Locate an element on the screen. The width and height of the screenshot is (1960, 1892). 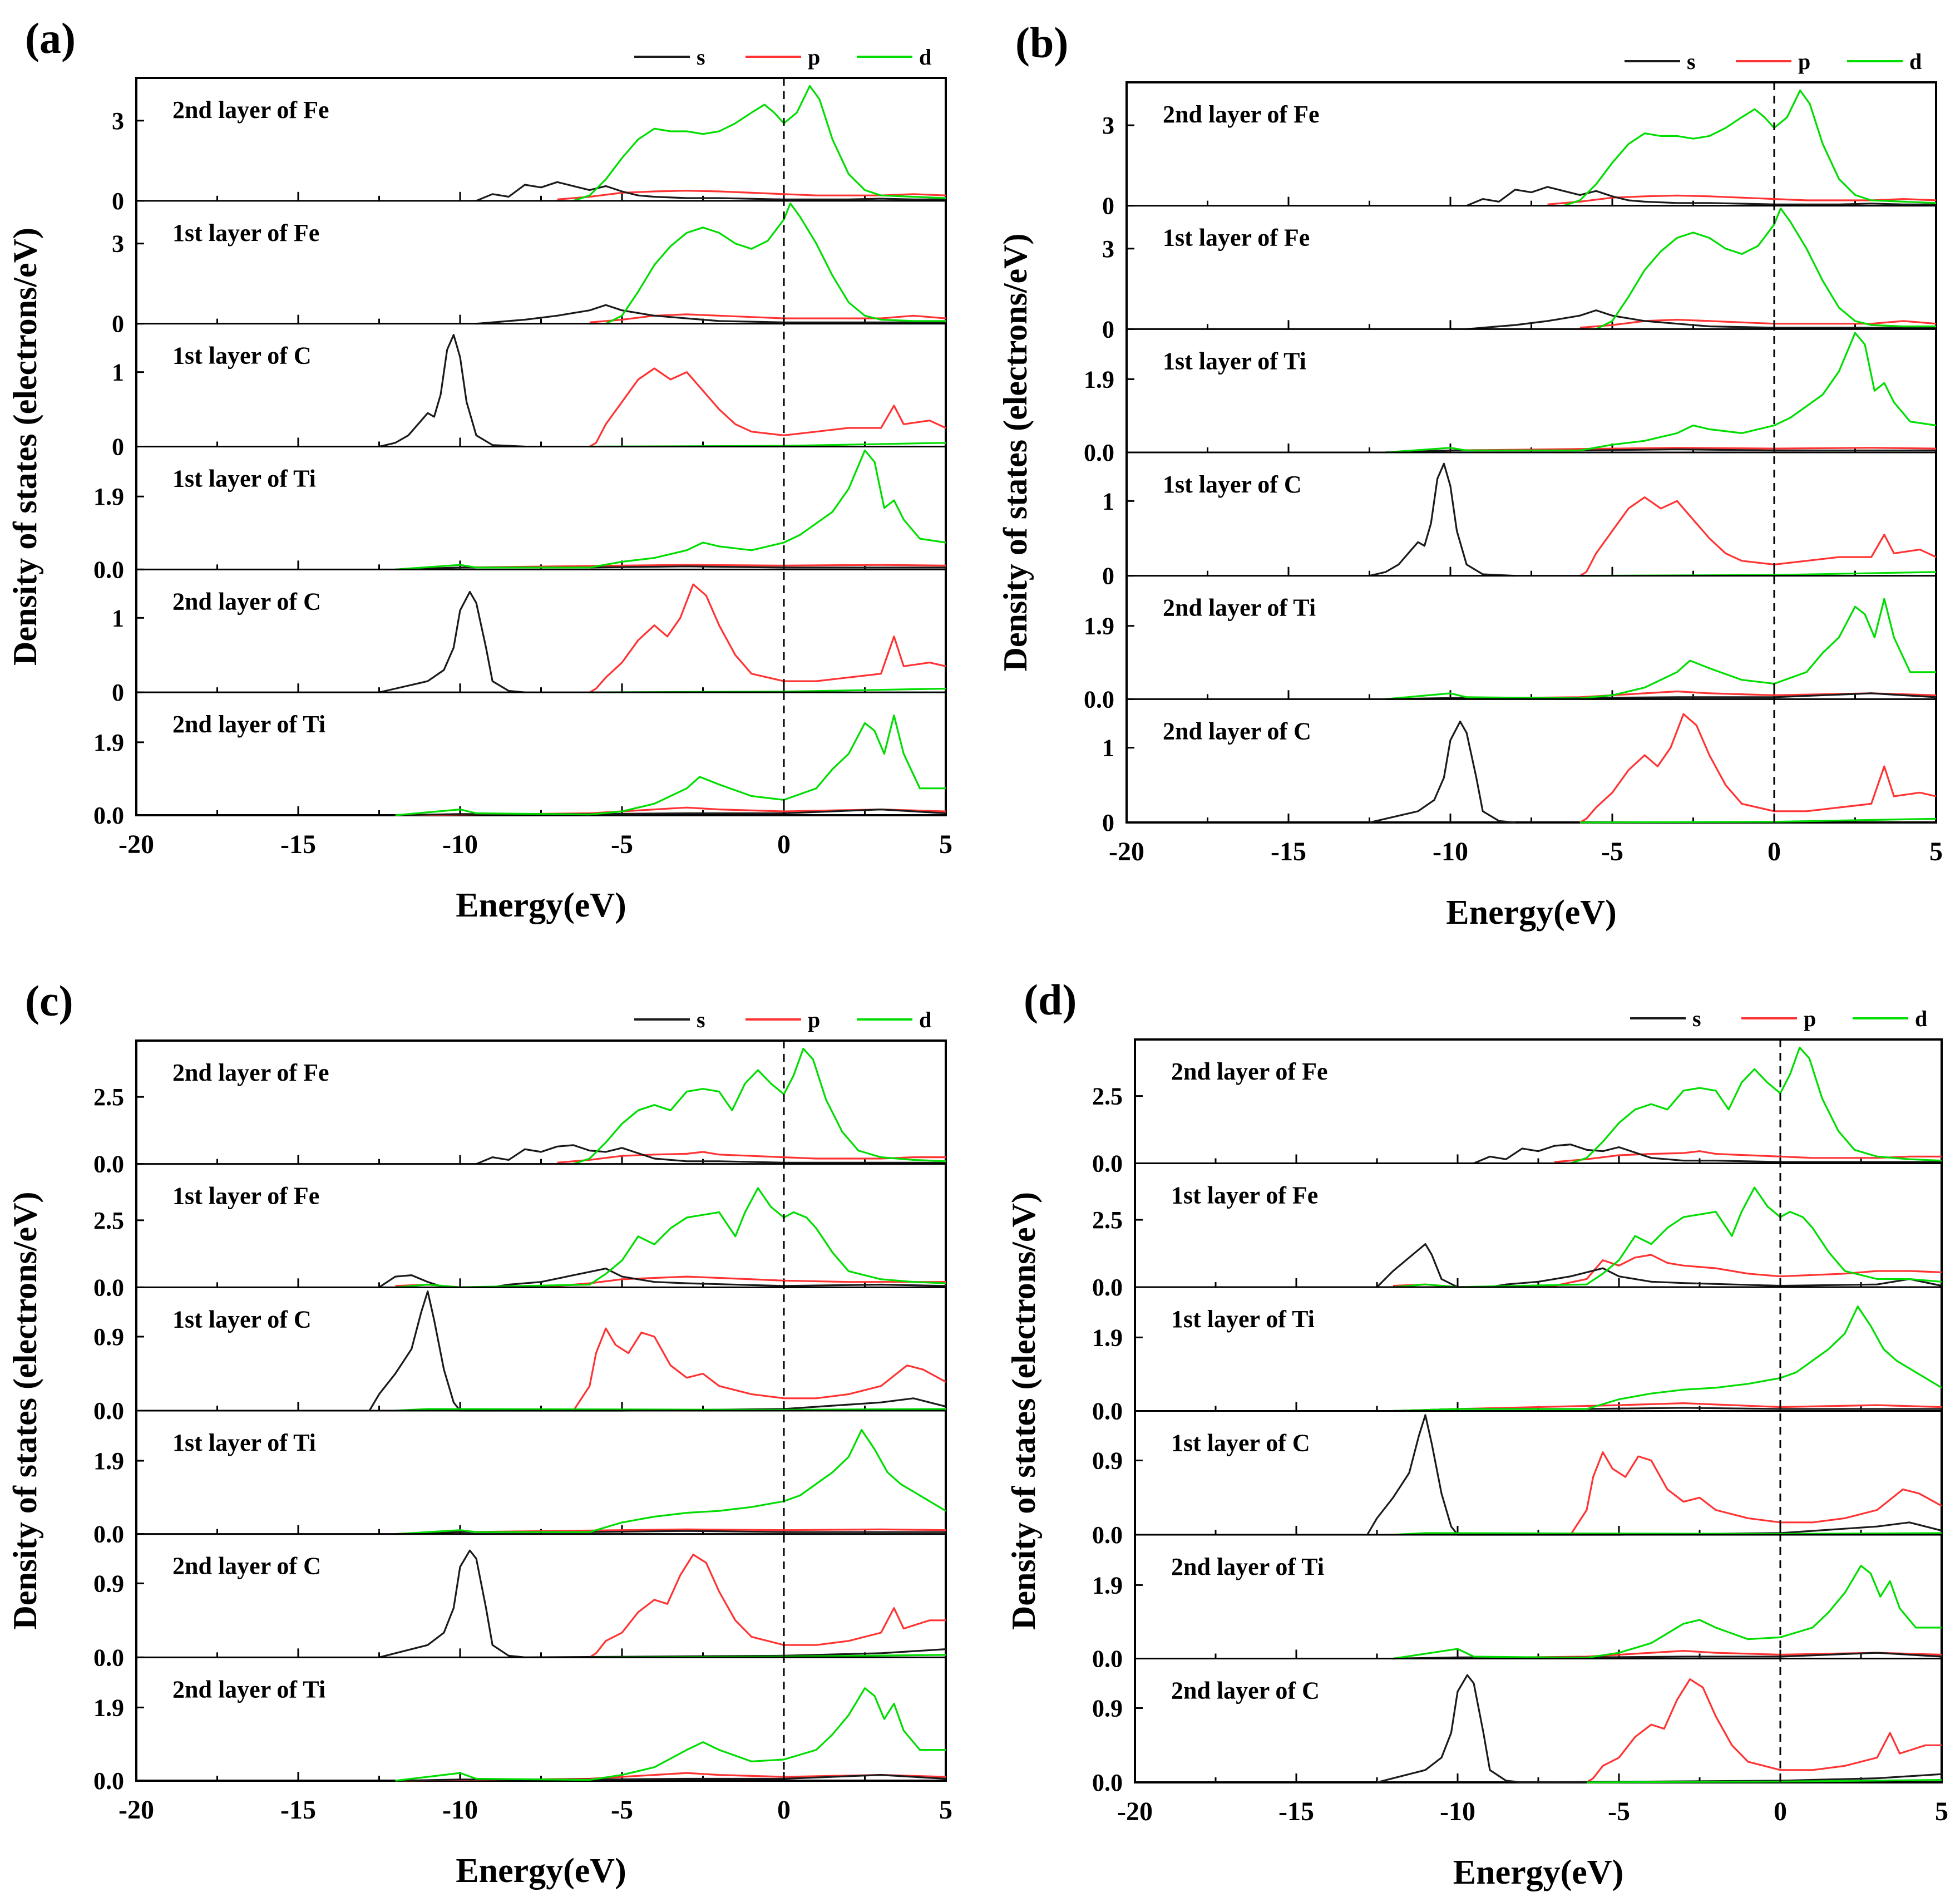
subplot-2: 0 3 1st layer of Fe is located at coordinates (529, 269).